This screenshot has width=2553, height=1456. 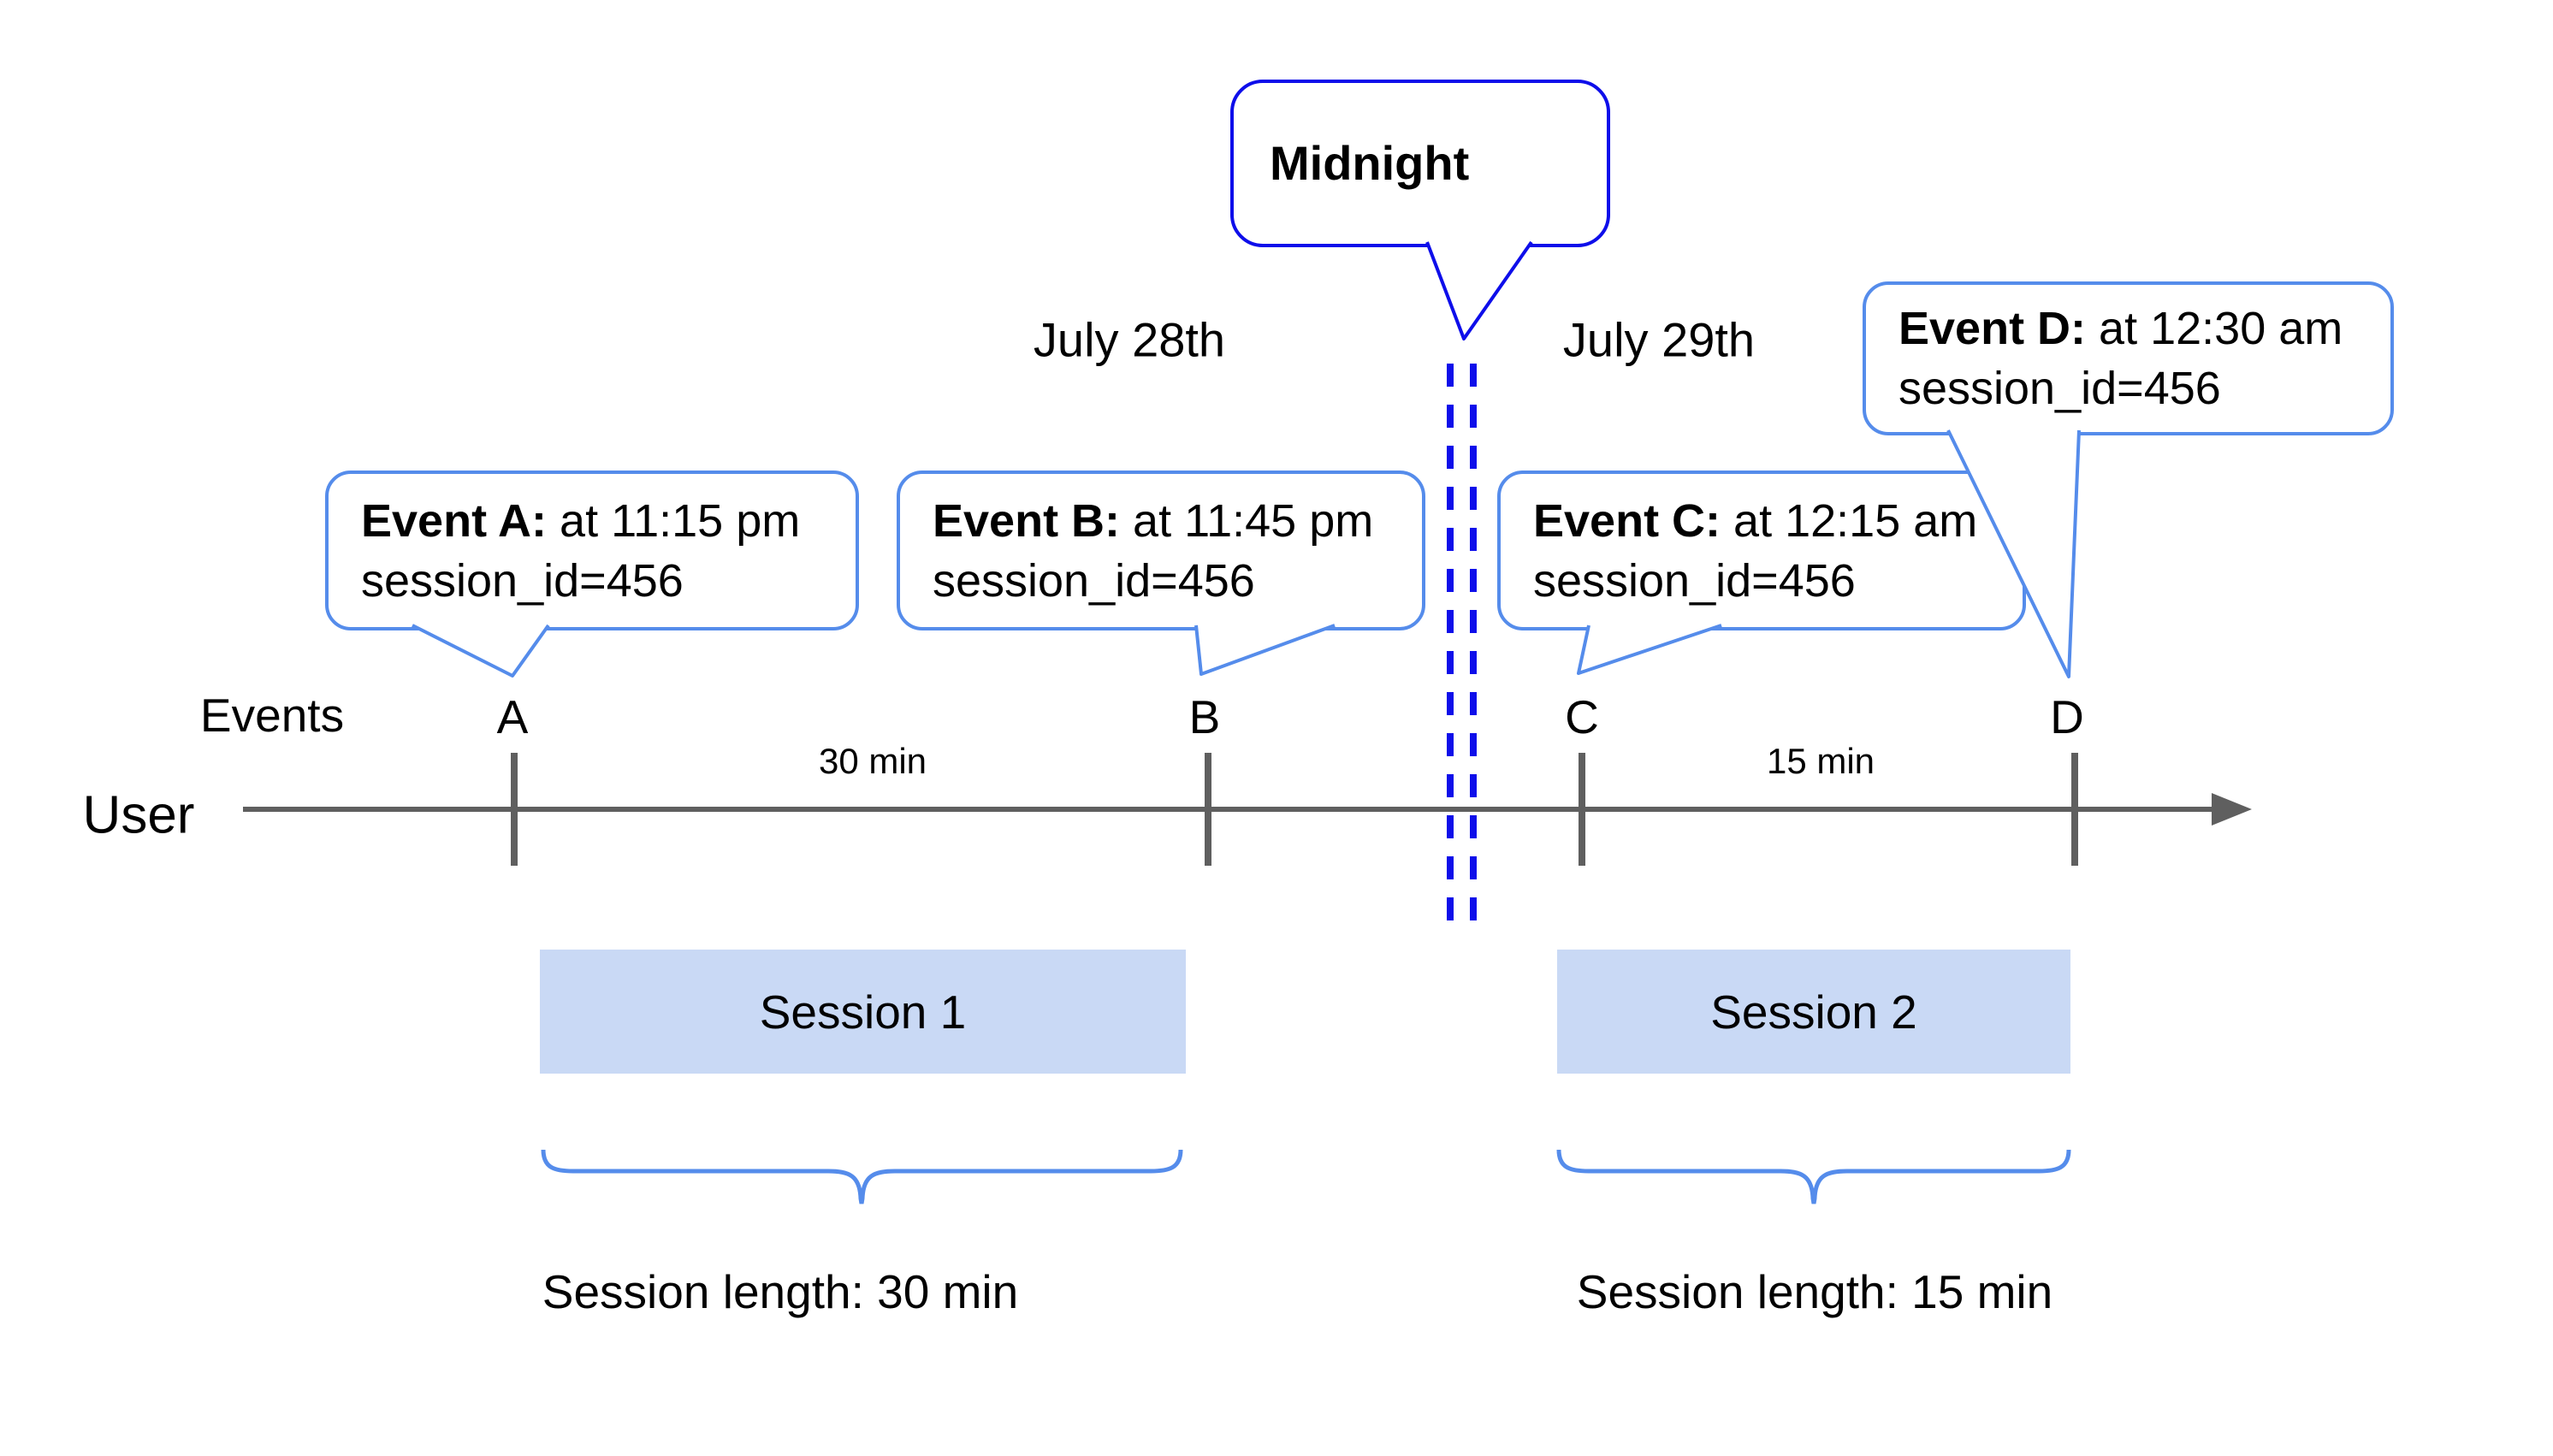 I want to click on interval-15min-label: 15 min, so click(x=1820, y=761).